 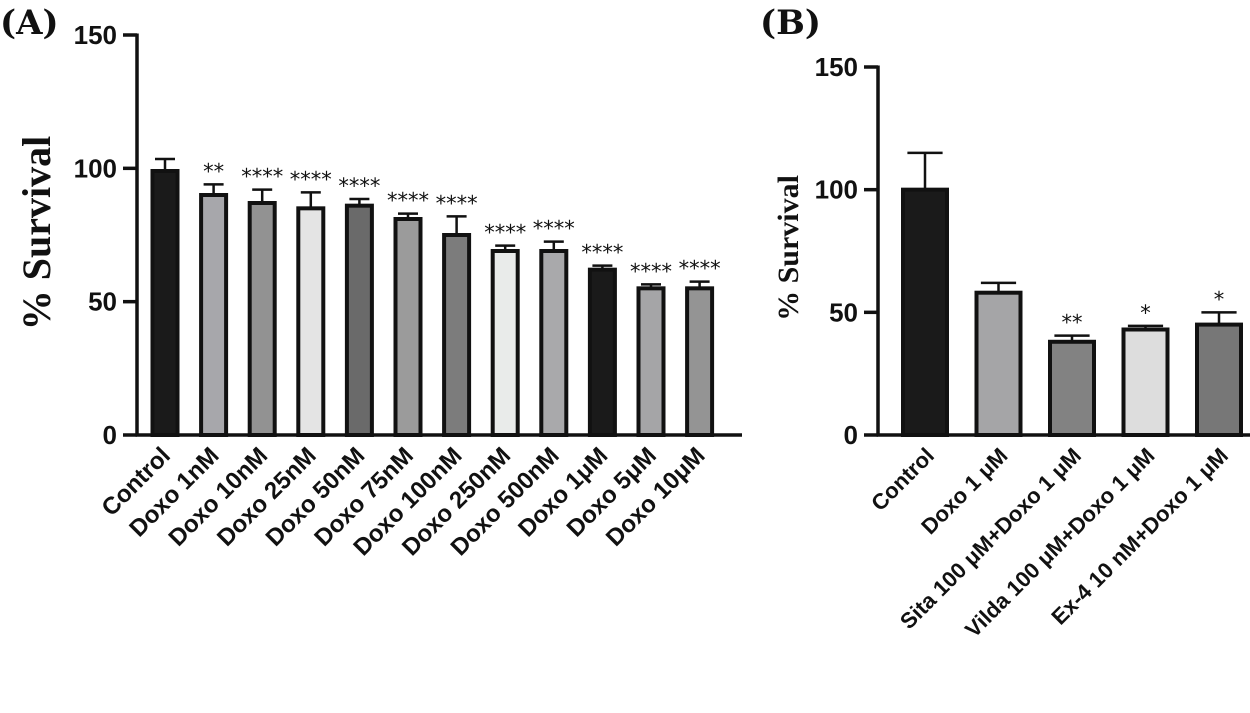 I want to click on chart-b-y-tick-label: 100, so click(x=836, y=190).